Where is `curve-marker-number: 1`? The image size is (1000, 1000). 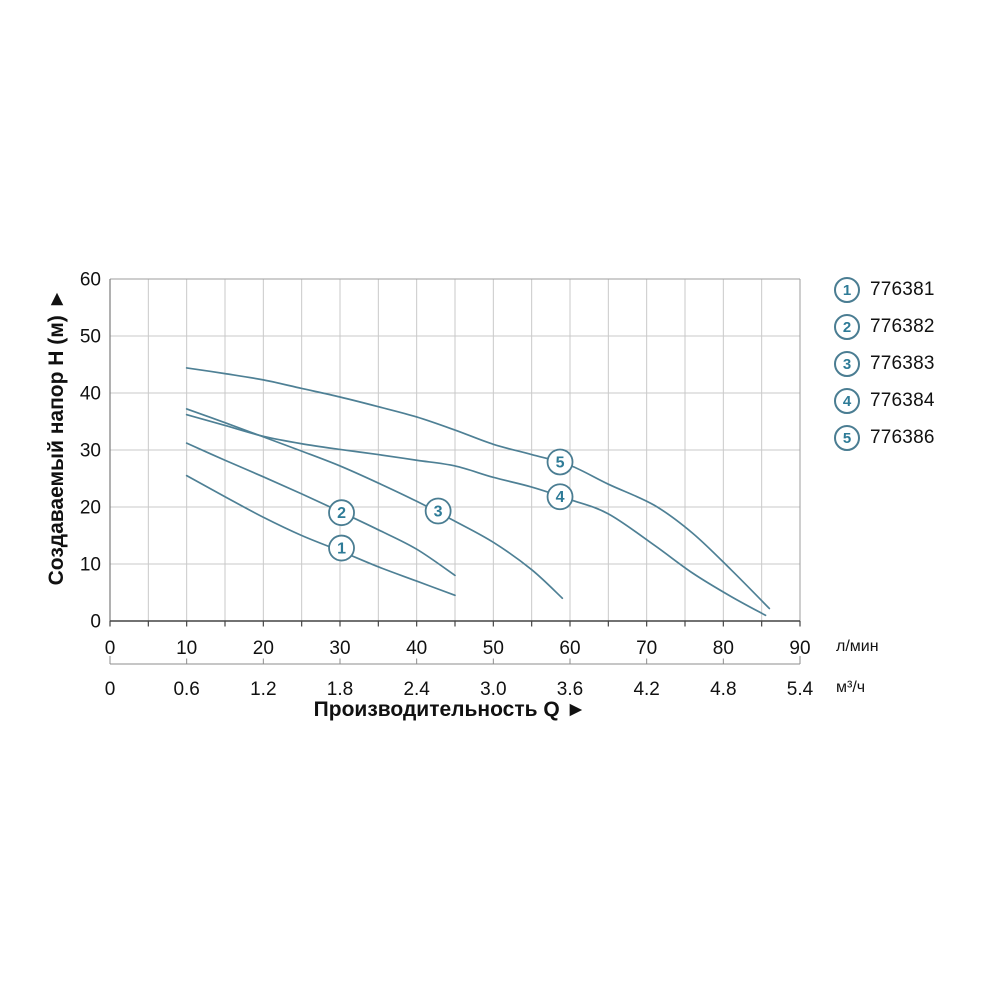 curve-marker-number: 1 is located at coordinates (341, 549).